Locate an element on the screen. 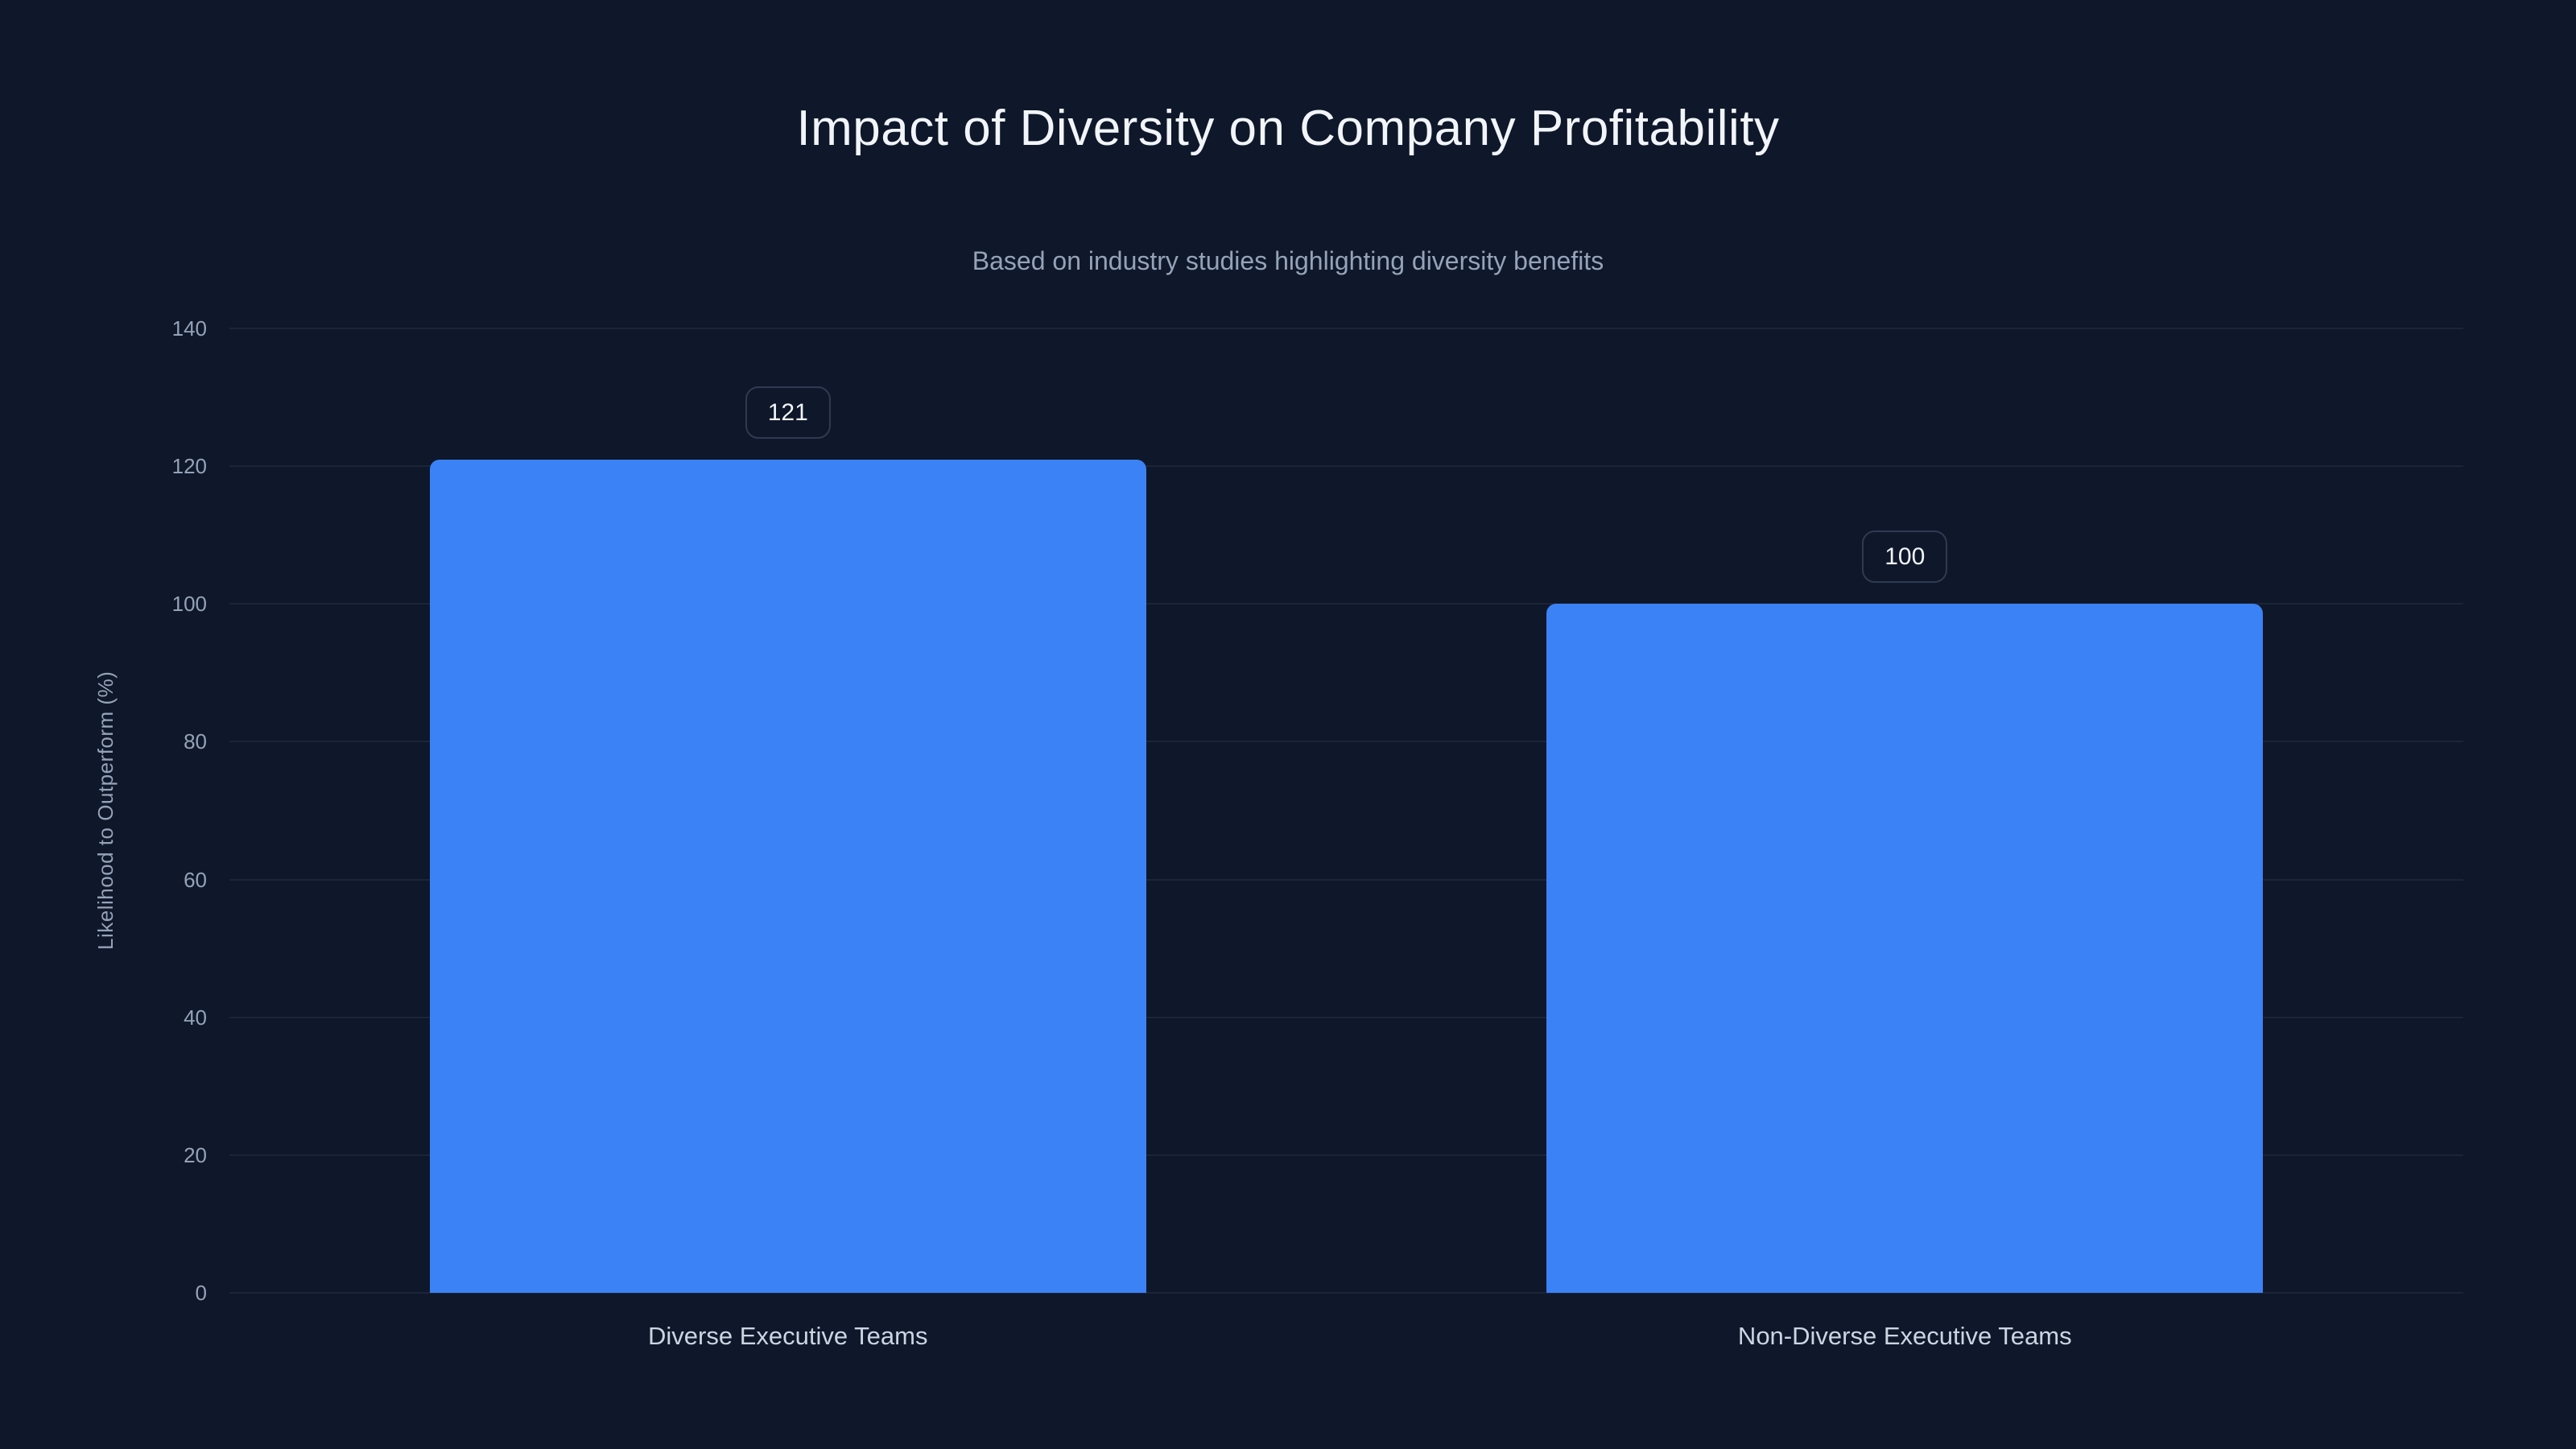 The height and width of the screenshot is (1449, 2576). x-axis-category-label: Diverse Executive Teams is located at coordinates (788, 1336).